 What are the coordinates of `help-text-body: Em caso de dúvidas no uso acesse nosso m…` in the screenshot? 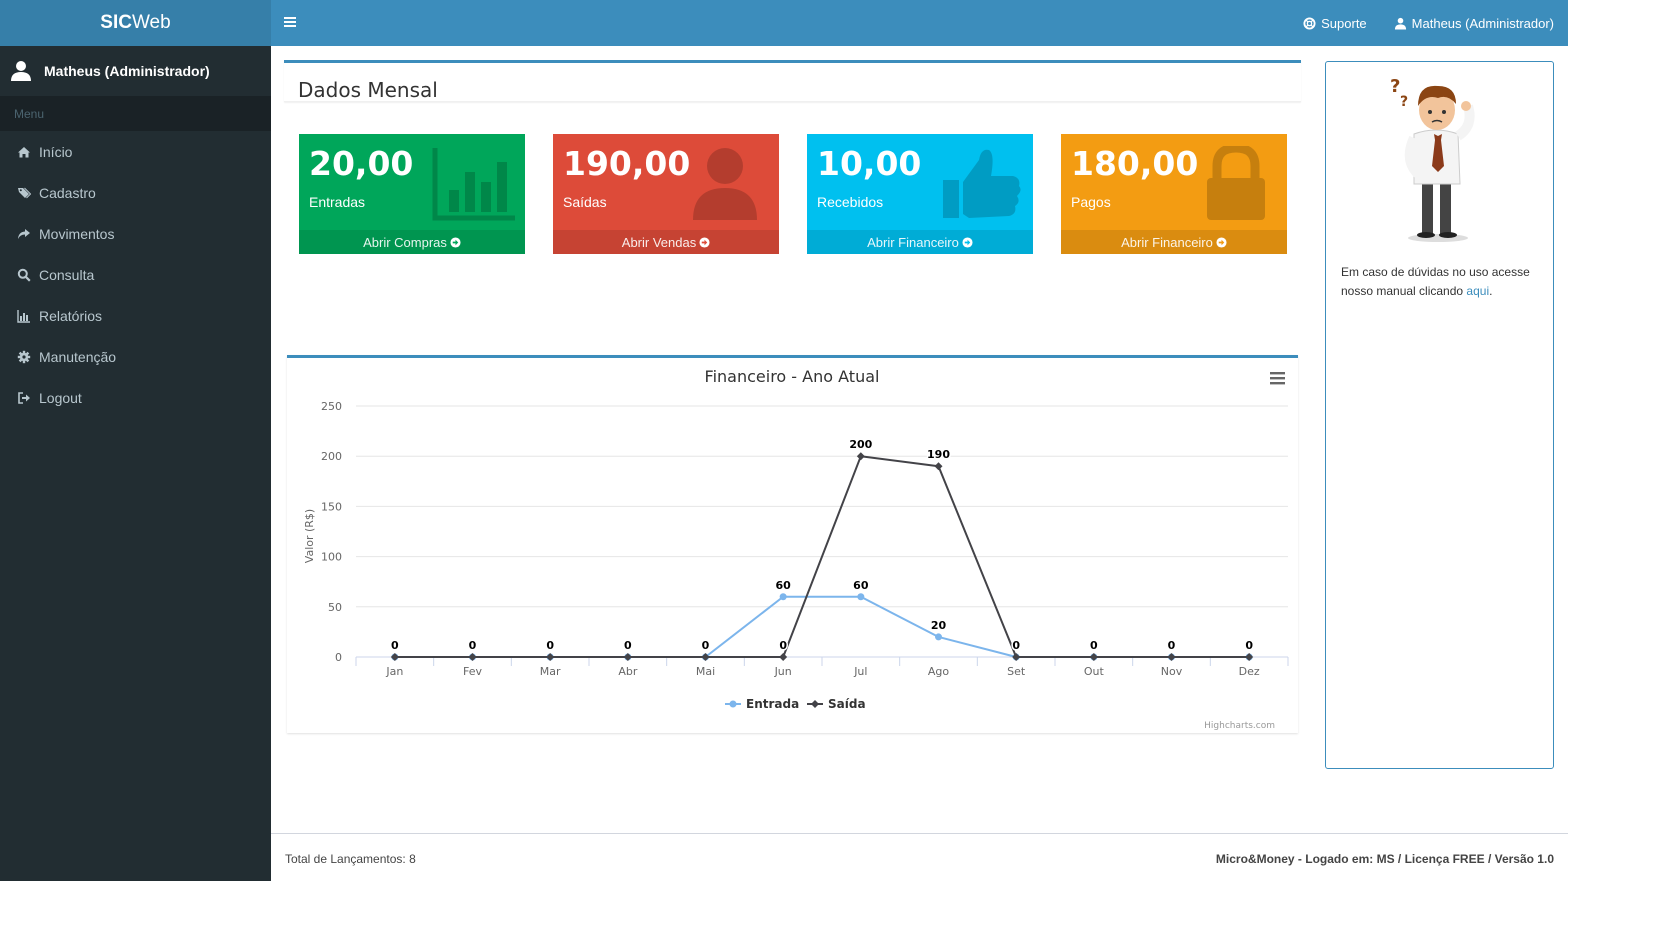 It's located at (1435, 281).